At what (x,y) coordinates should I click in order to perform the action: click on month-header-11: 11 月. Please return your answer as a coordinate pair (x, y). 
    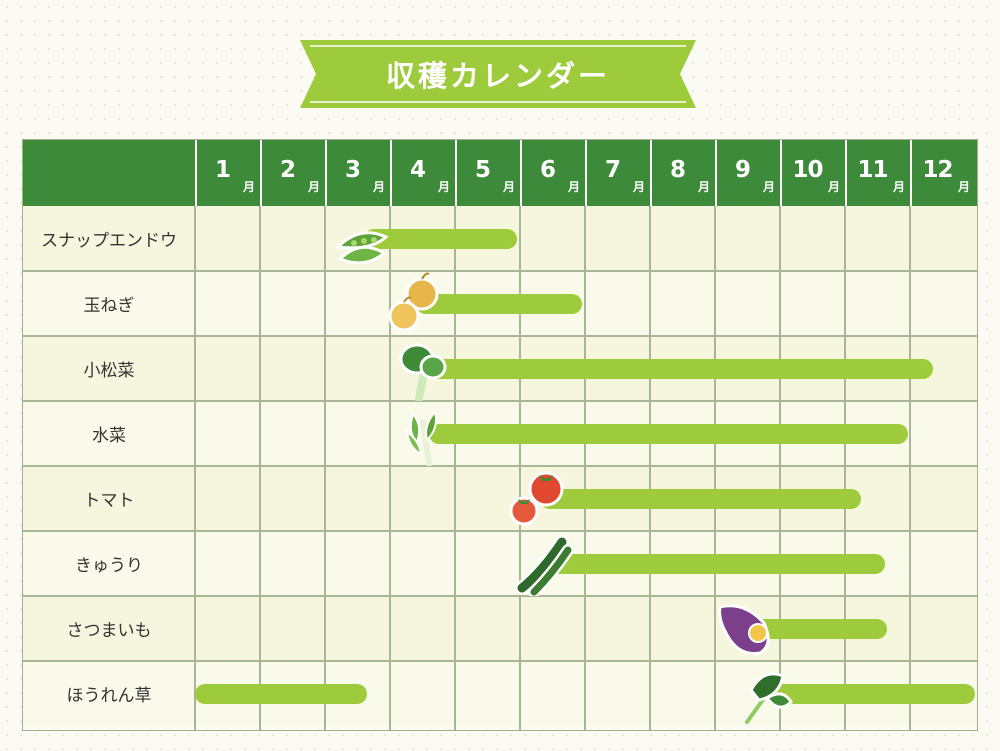
    Looking at the image, I should click on (877, 173).